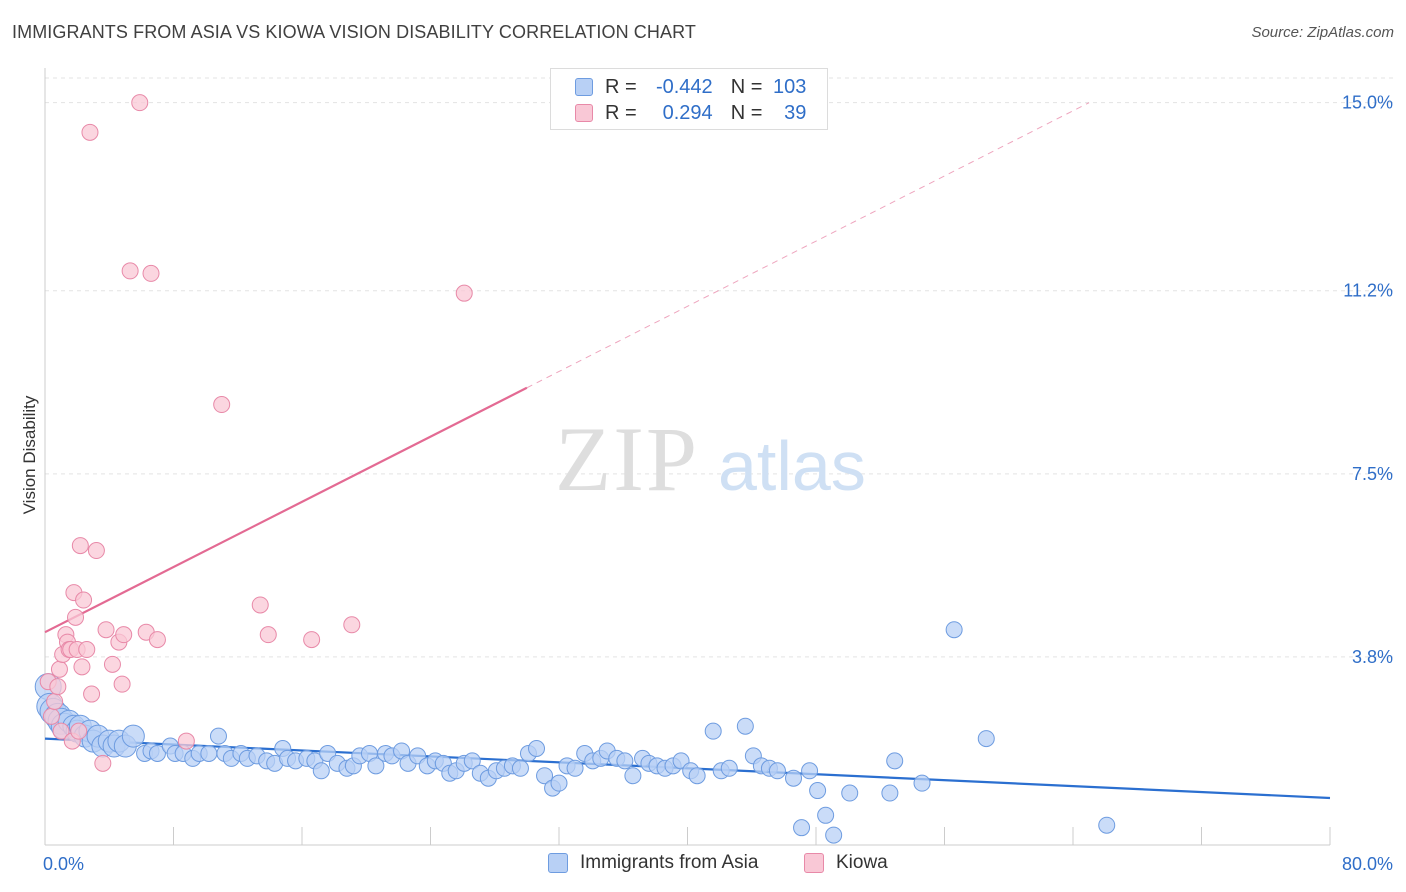 The height and width of the screenshot is (892, 1406). What do you see at coordinates (1368, 291) in the screenshot?
I see `y-tick-label: 11.2%` at bounding box center [1368, 291].